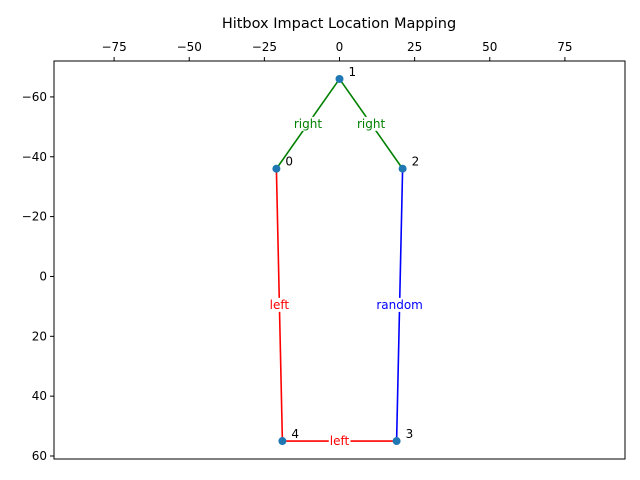  Describe the element at coordinates (113, 47) in the screenshot. I see `x-tick-label: −75` at that location.